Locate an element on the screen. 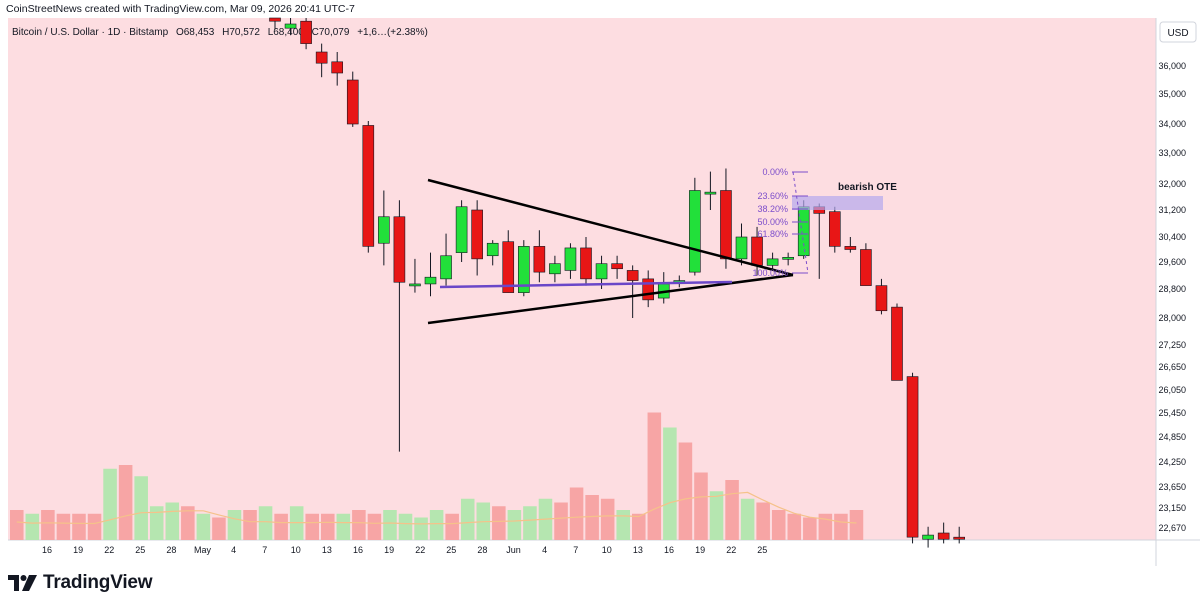 This screenshot has height=605, width=1200. price-axis is located at coordinates (1178, 279).